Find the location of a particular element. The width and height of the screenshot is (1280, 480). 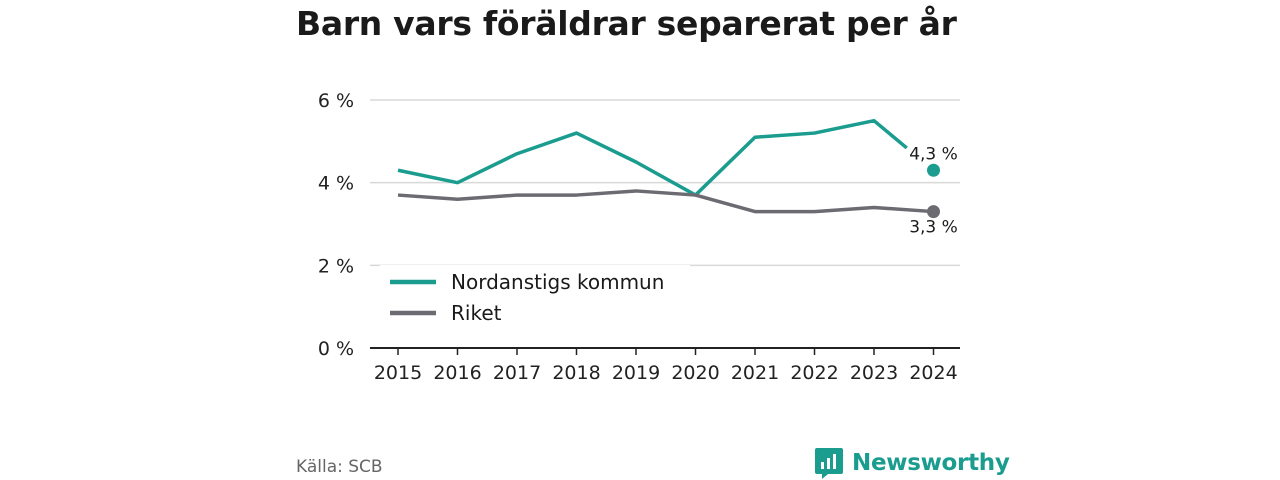

y-tick-label: 0 % is located at coordinates (336, 349).